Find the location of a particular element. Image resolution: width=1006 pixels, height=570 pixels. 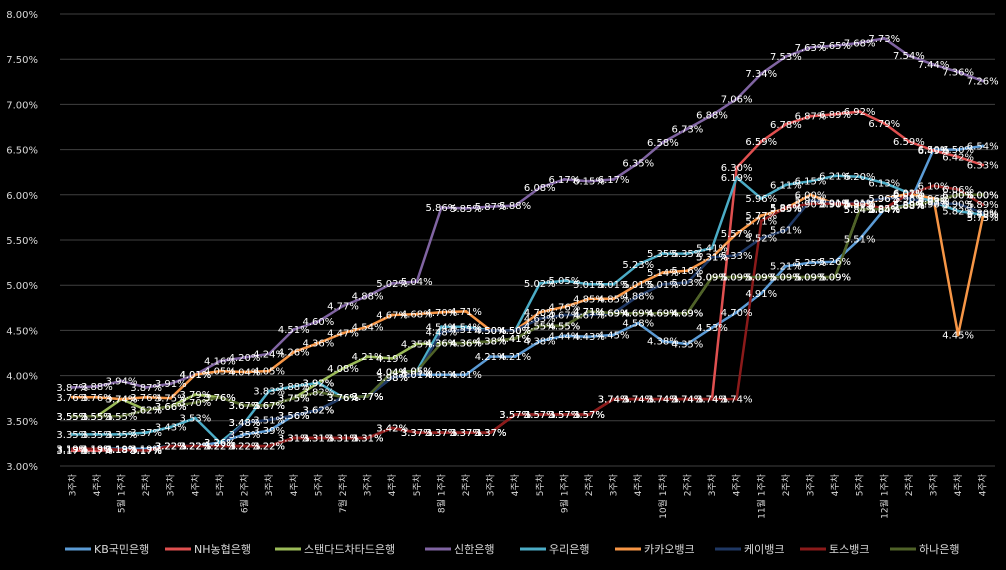

data-label: 4.05% is located at coordinates (220, 372).